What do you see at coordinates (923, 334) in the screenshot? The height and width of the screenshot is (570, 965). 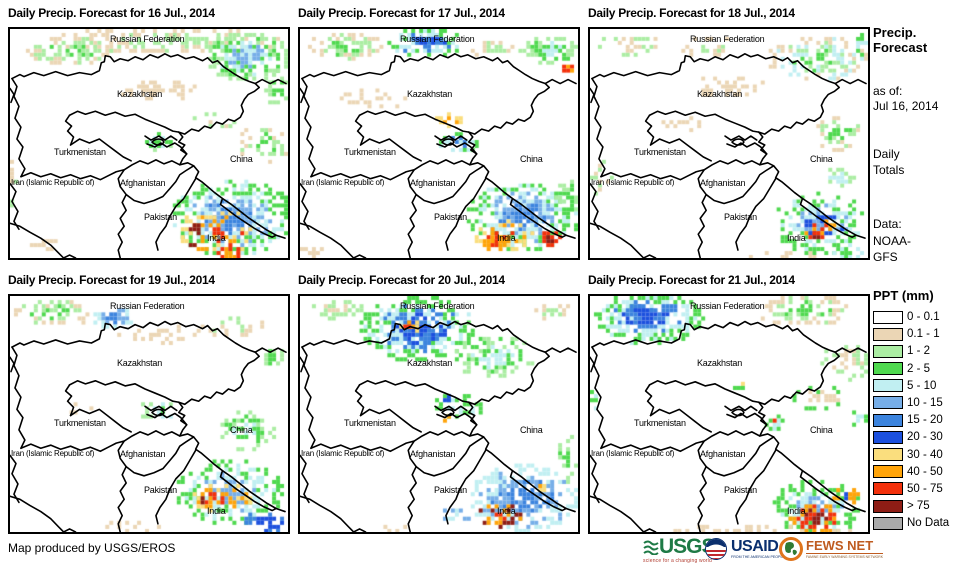 I see `legend-label: 0.1 - 1` at bounding box center [923, 334].